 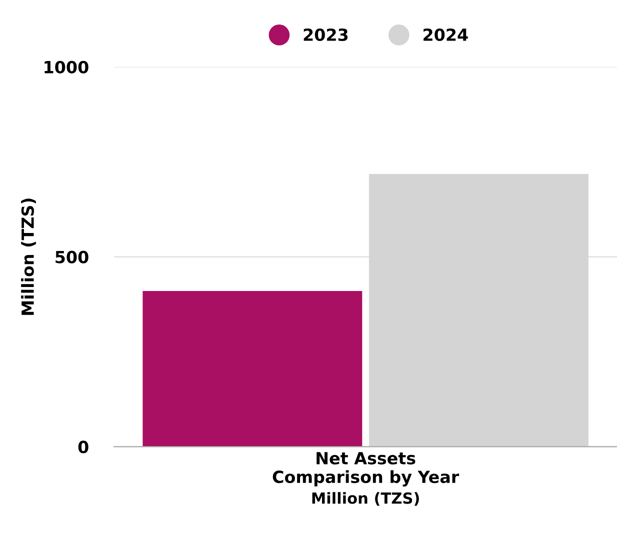 I want to click on x-tick-label: Net Assets Comparison by Year, so click(x=366, y=469).